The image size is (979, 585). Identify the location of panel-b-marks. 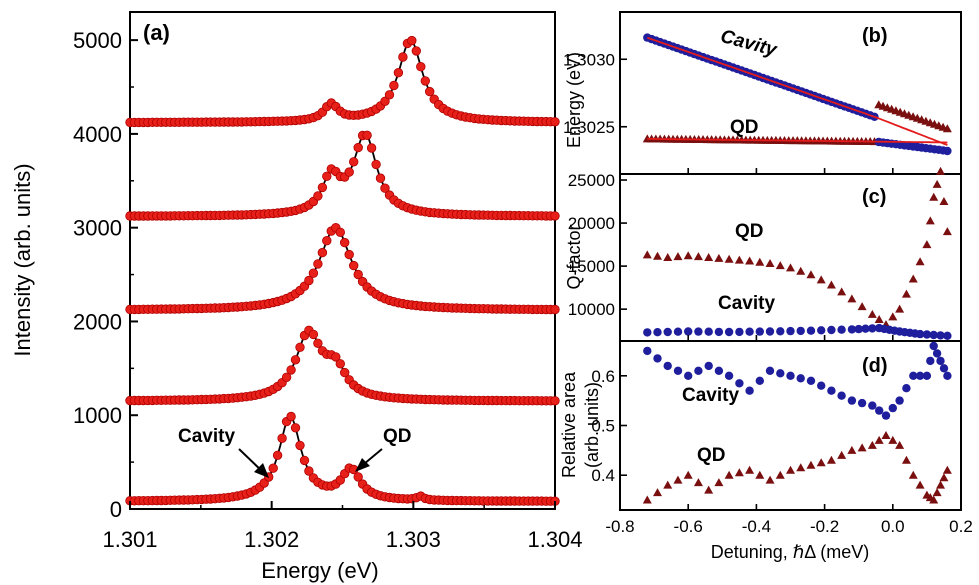
(797, 94).